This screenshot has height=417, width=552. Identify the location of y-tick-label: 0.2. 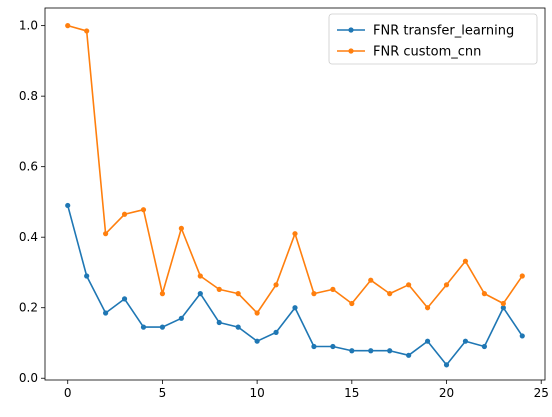
(28, 308).